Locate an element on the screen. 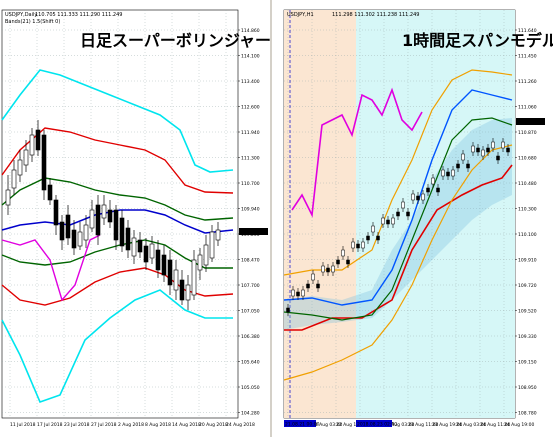 The image size is (553, 437). band-plus3-line is located at coordinates (117, 121).